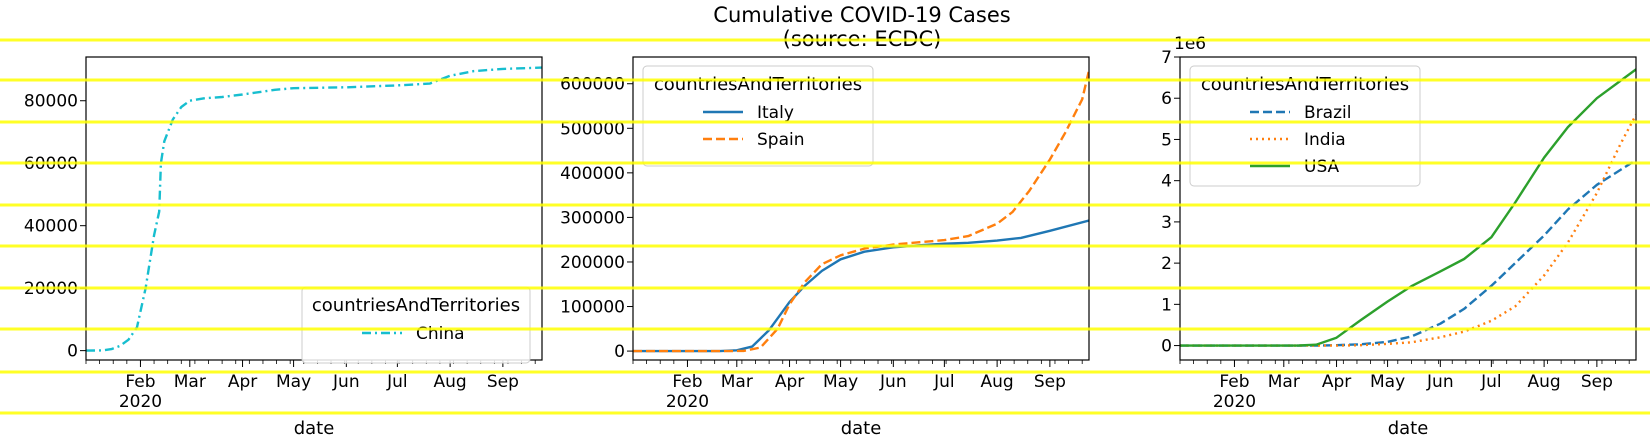 This screenshot has height=443, width=1650. What do you see at coordinates (1166, 305) in the screenshot?
I see `y-tick-label: 1` at bounding box center [1166, 305].